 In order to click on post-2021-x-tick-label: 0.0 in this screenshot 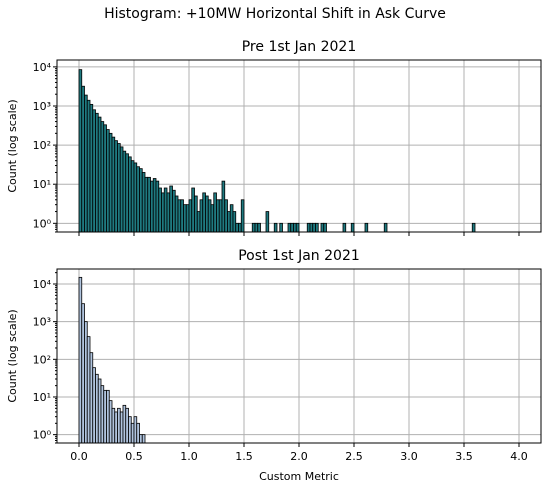, I will do `click(79, 456)`.